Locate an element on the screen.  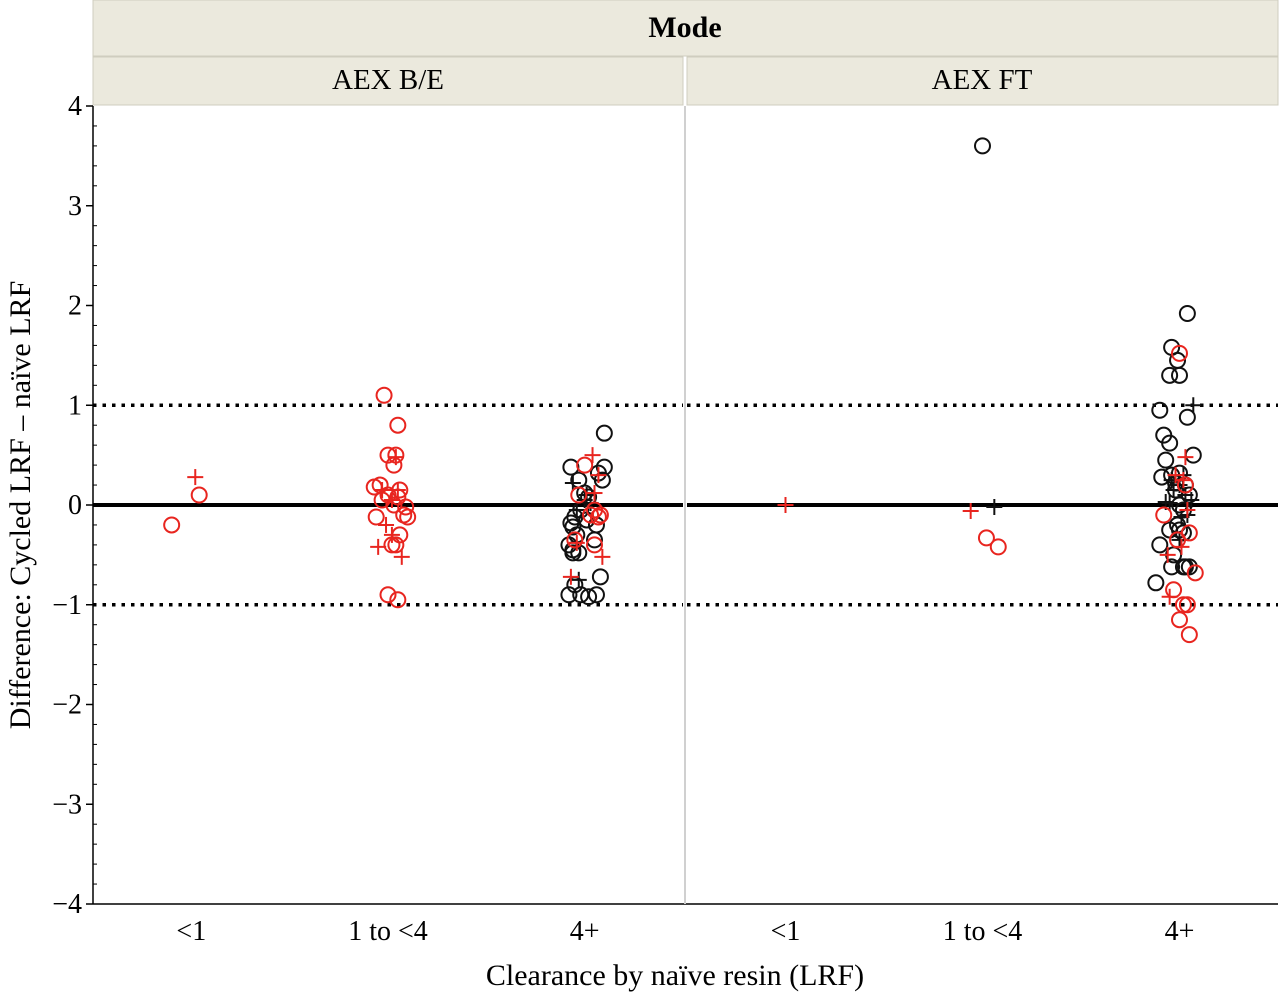
y-minor-ticks is located at coordinates (95, 505).